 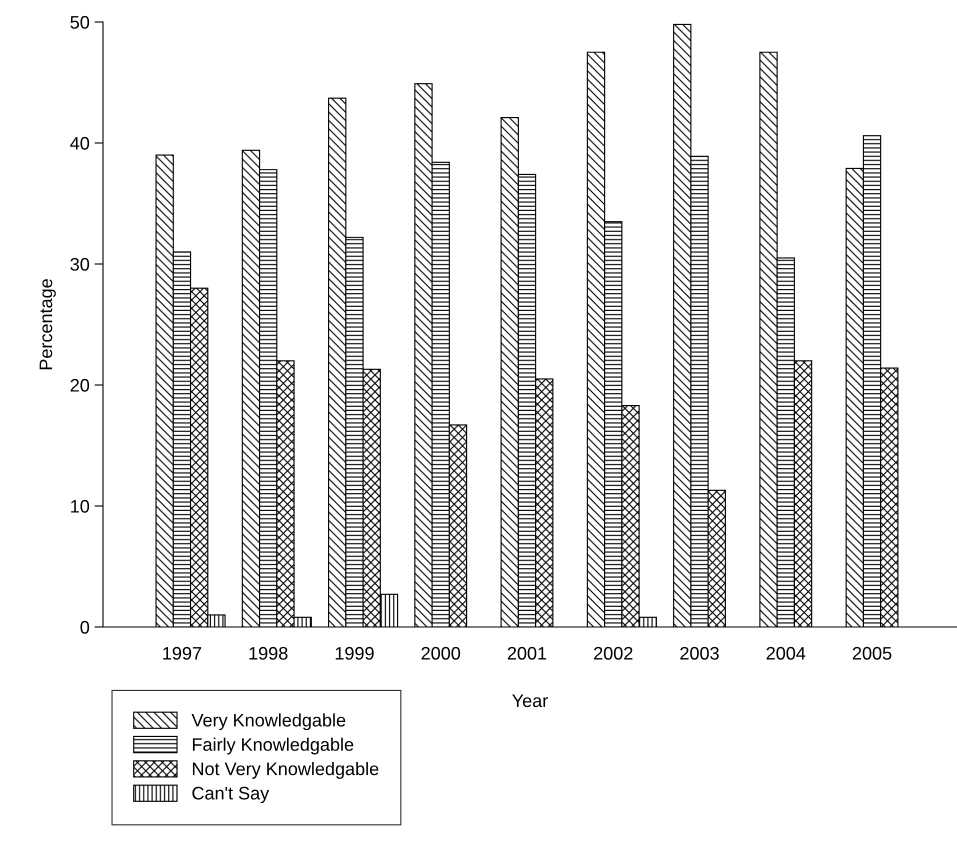 What do you see at coordinates (872, 653) in the screenshot?
I see `x-tick-label: 2005` at bounding box center [872, 653].